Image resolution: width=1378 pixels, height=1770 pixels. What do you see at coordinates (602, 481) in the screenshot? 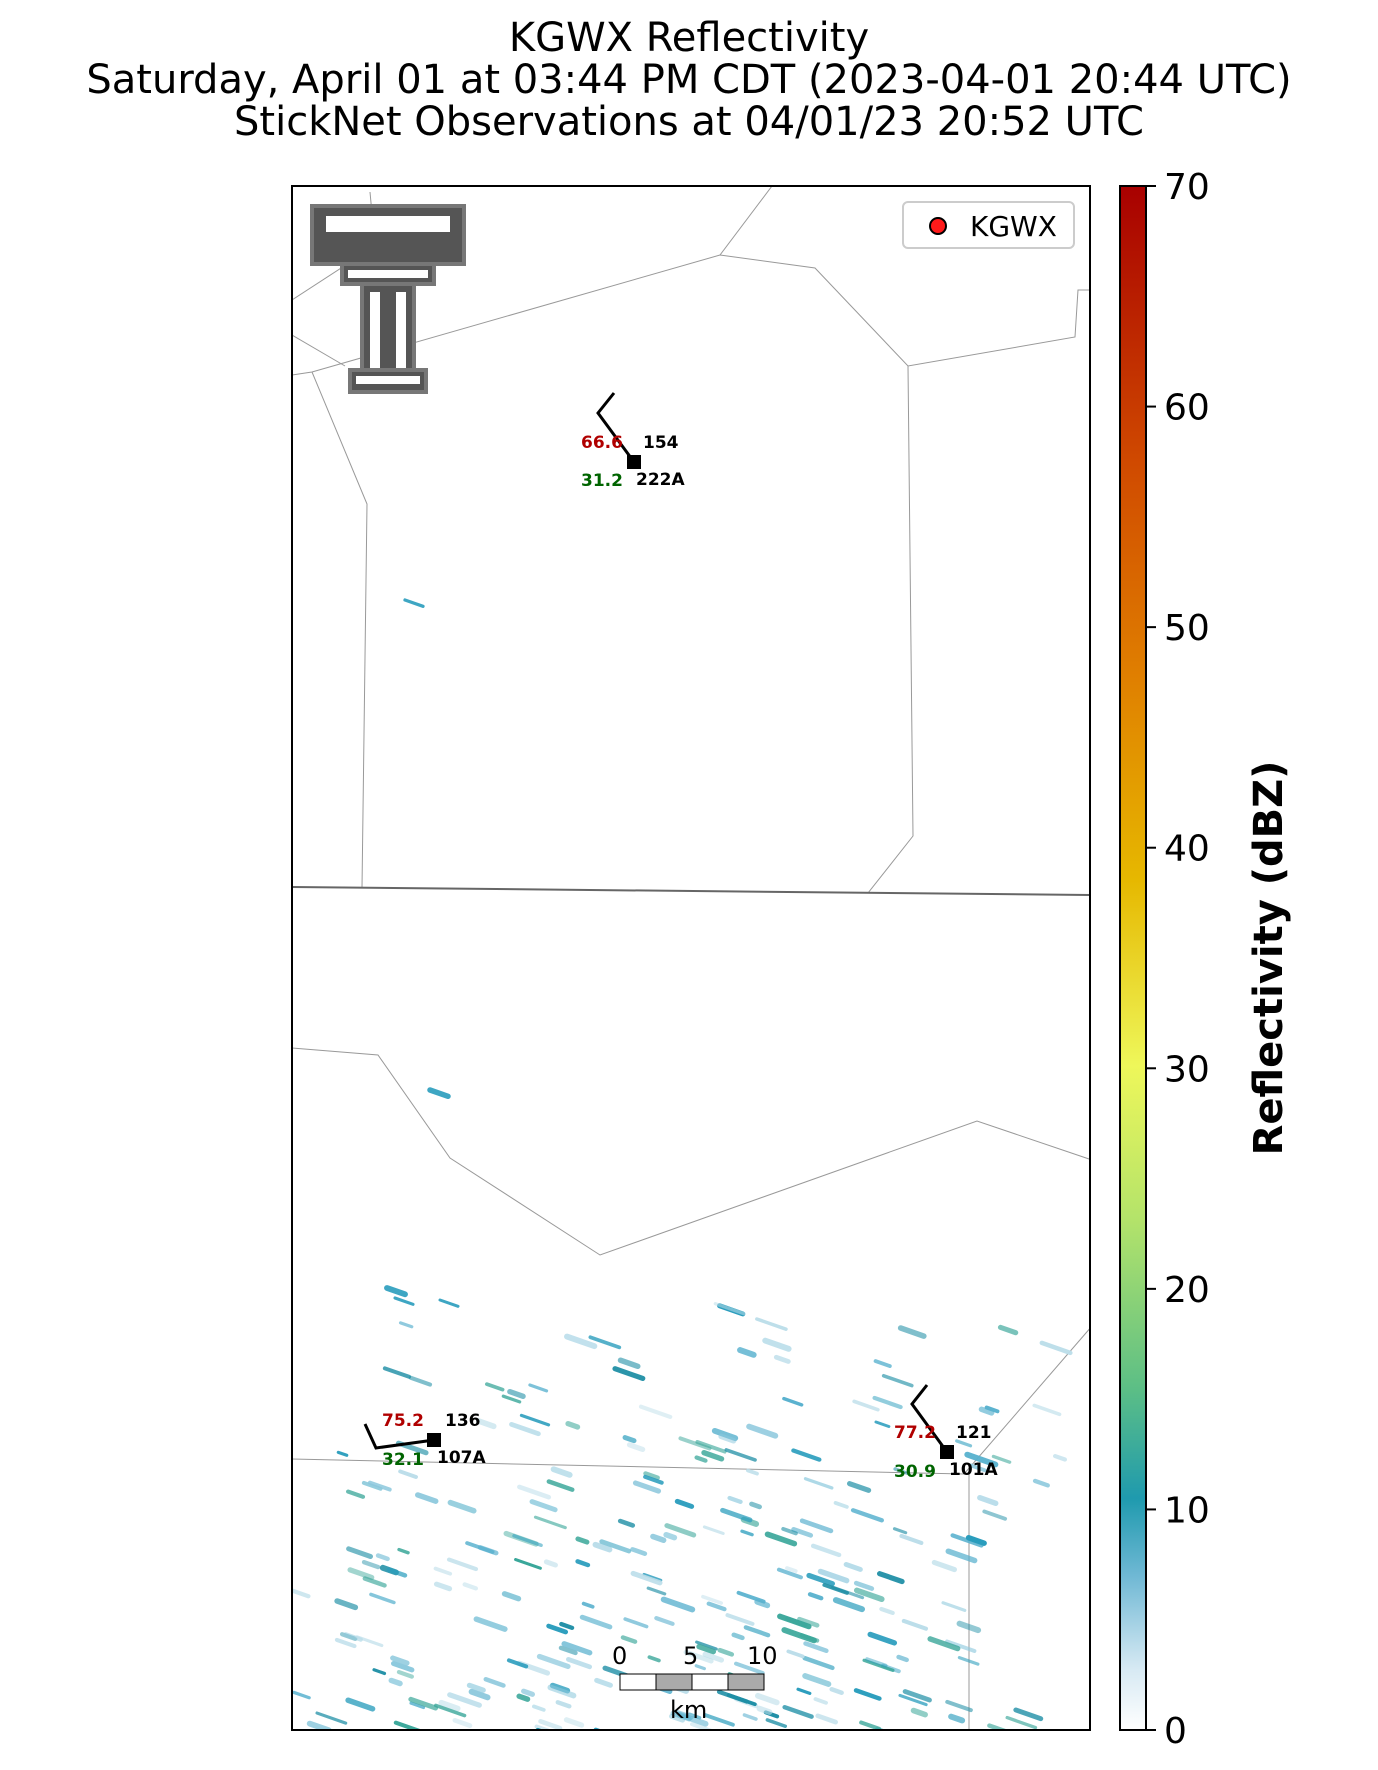
I see `station-dew-222a: 31.2` at bounding box center [602, 481].